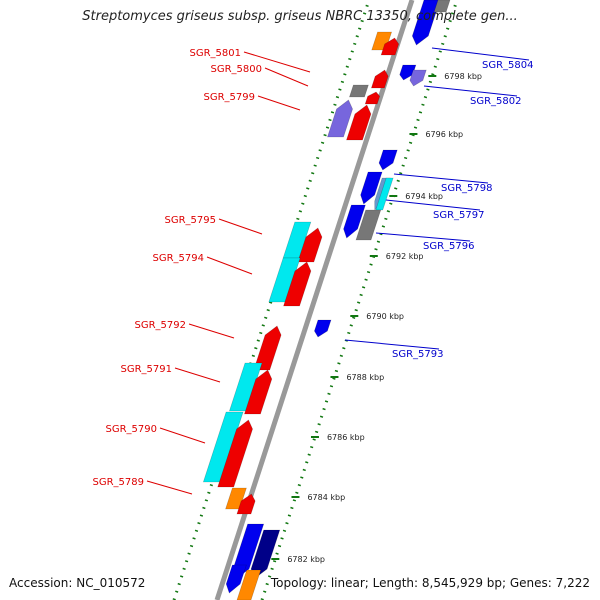 The height and width of the screenshot is (600, 600). Describe the element at coordinates (508, 65) in the screenshot. I see `gene-label-reverse: SGR_5804` at that location.